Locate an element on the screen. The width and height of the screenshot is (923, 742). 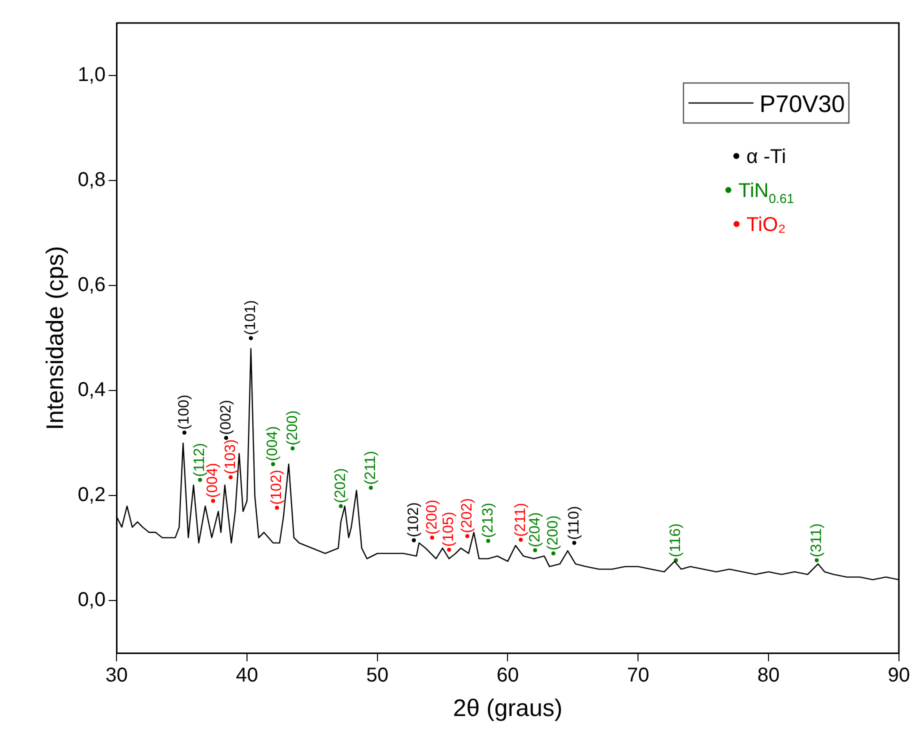
annotation: (311) is located at coordinates (816, 540).